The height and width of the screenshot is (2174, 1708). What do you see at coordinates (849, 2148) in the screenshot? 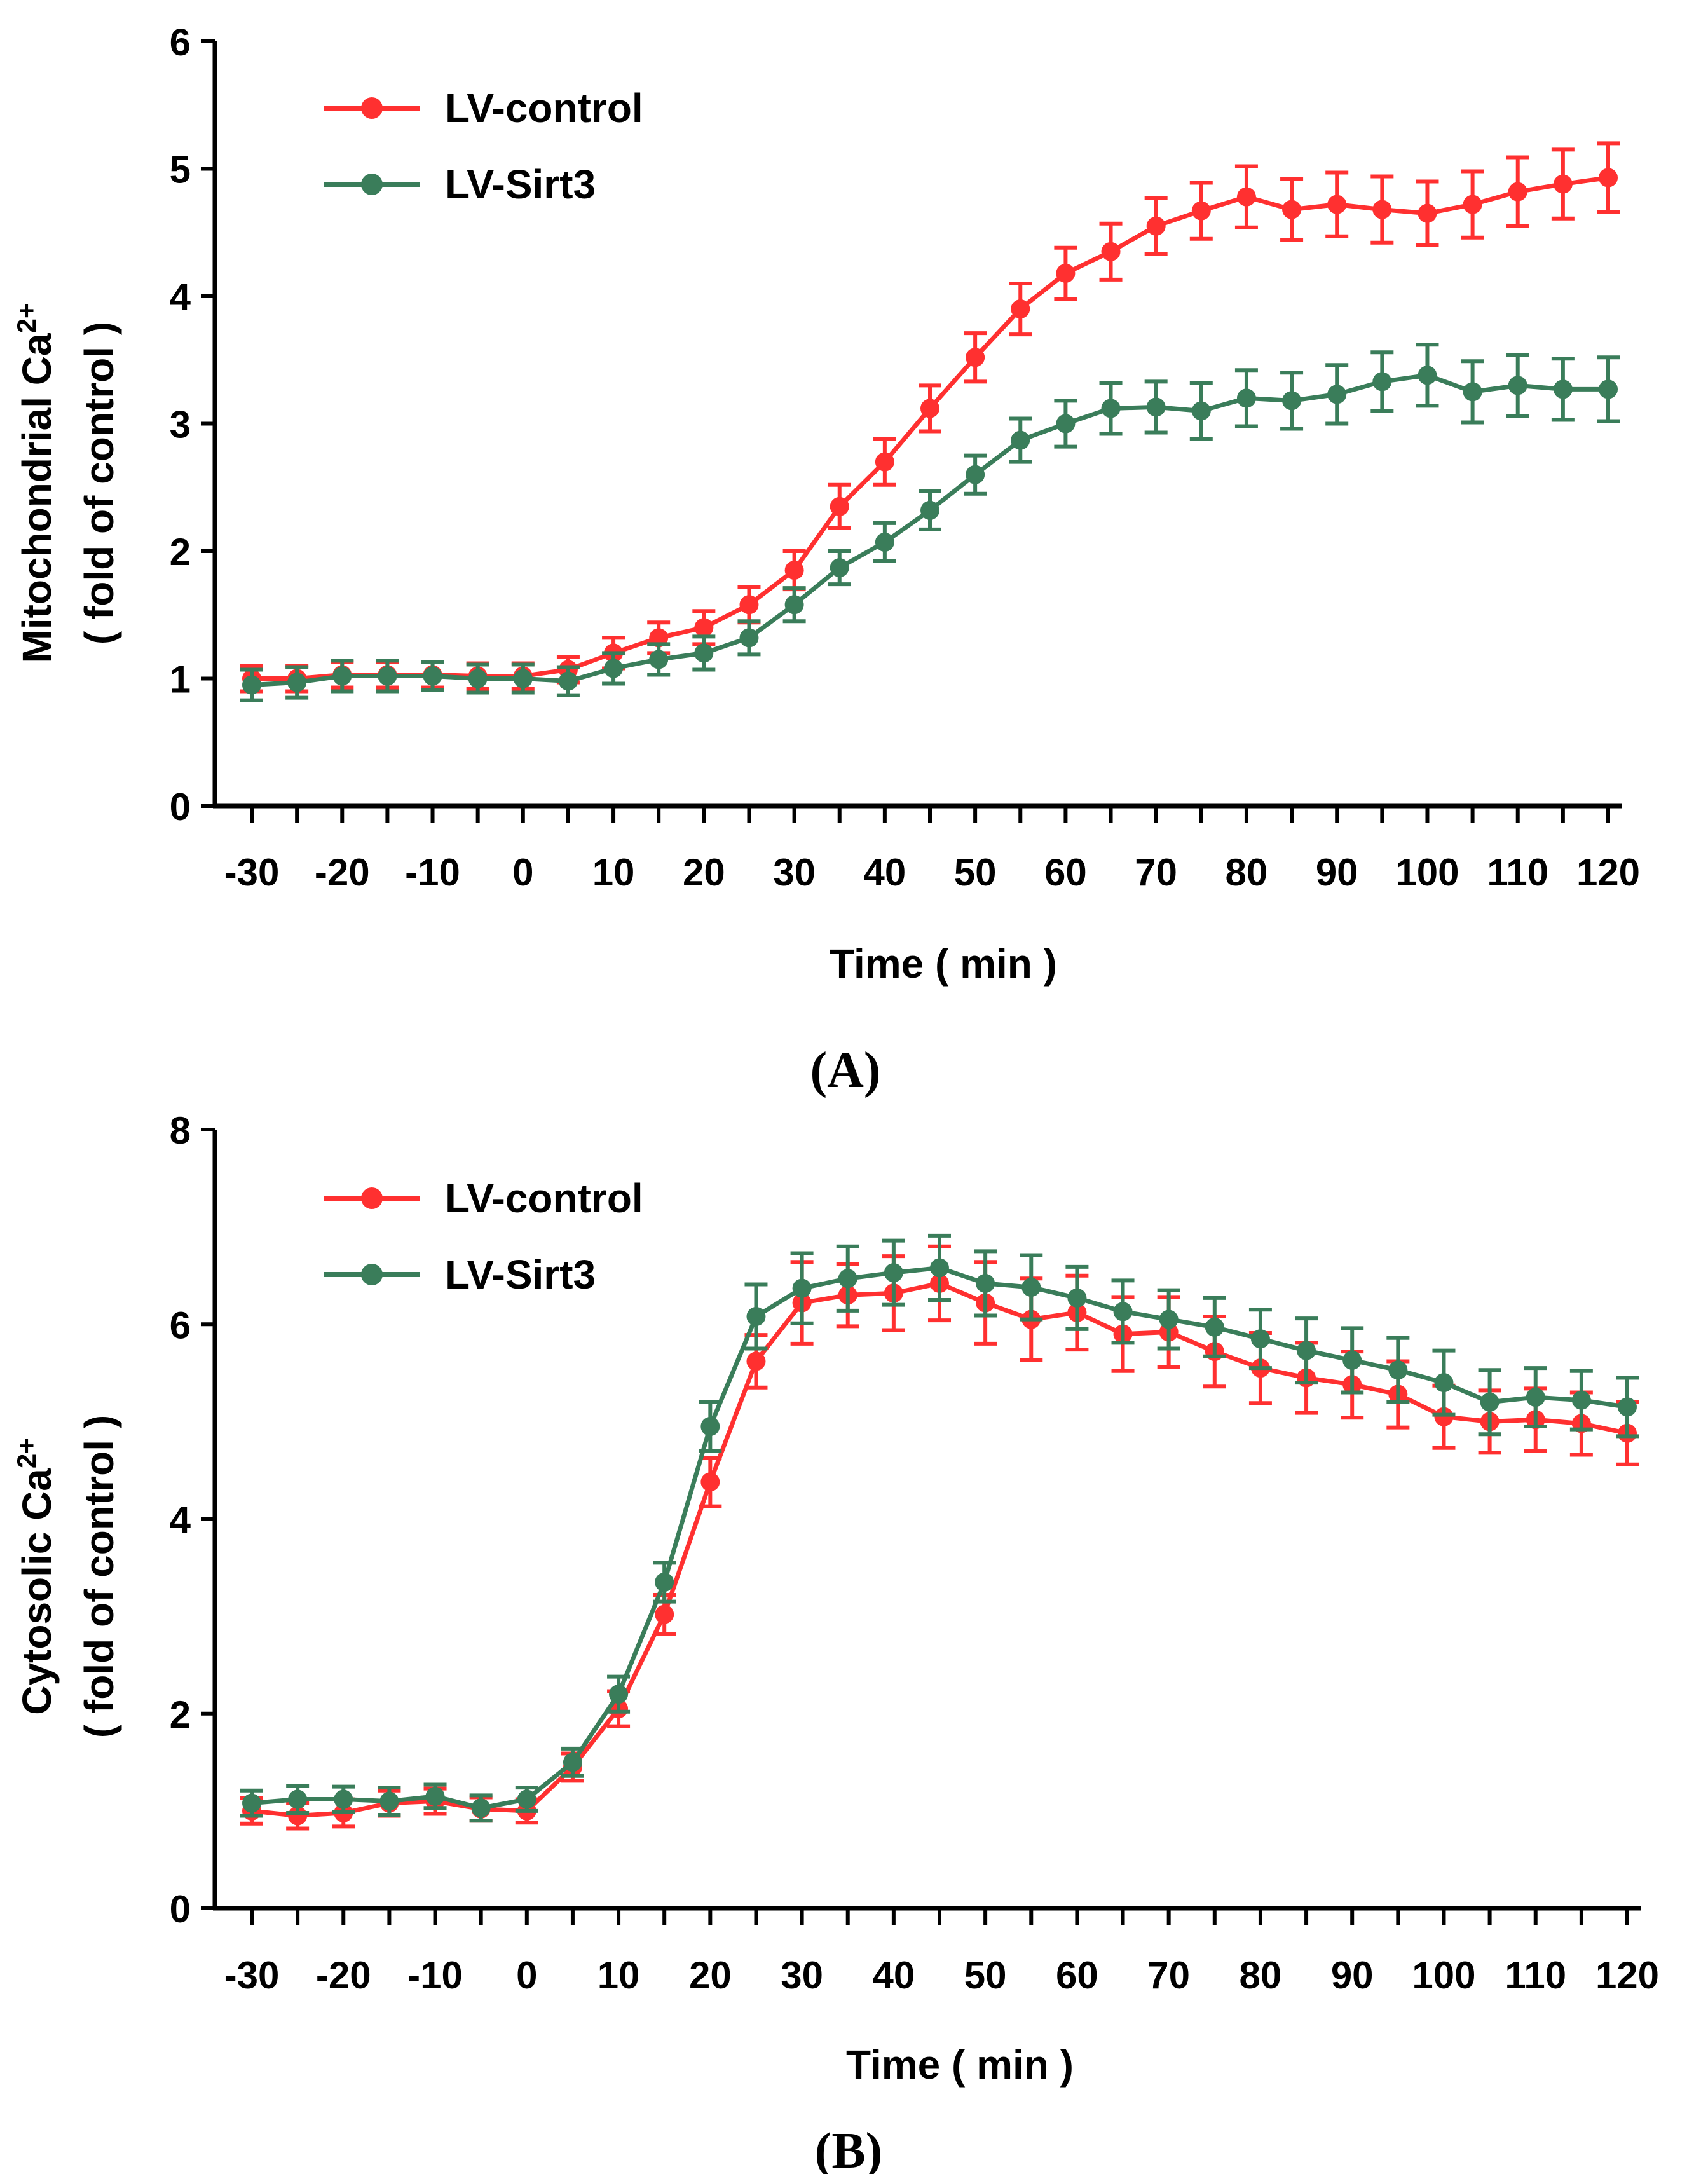
I see `panel-b-label: (B)` at bounding box center [849, 2148].